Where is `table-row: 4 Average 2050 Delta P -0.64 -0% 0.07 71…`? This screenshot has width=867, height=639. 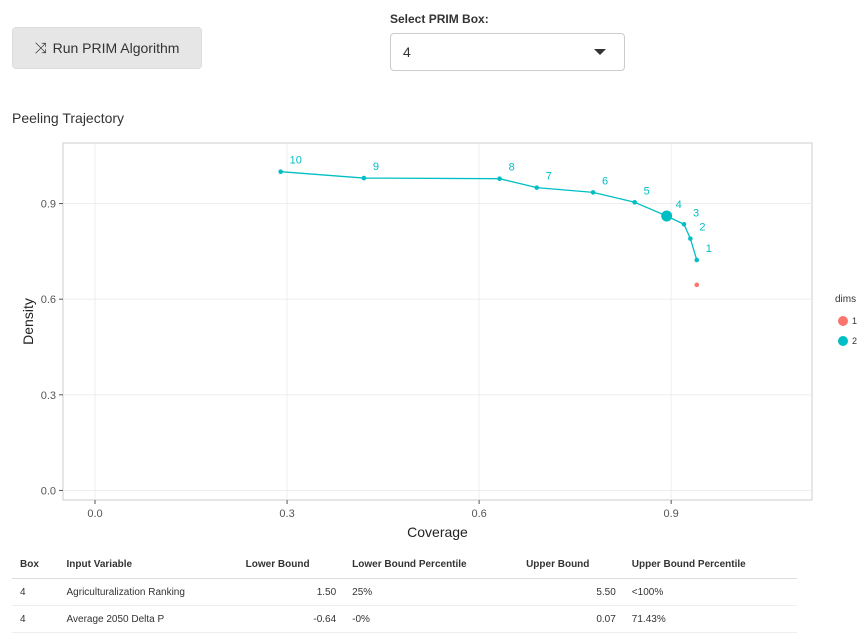
table-row: 4 Average 2050 Delta P -0.64 -0% 0.07 71… is located at coordinates (404, 619).